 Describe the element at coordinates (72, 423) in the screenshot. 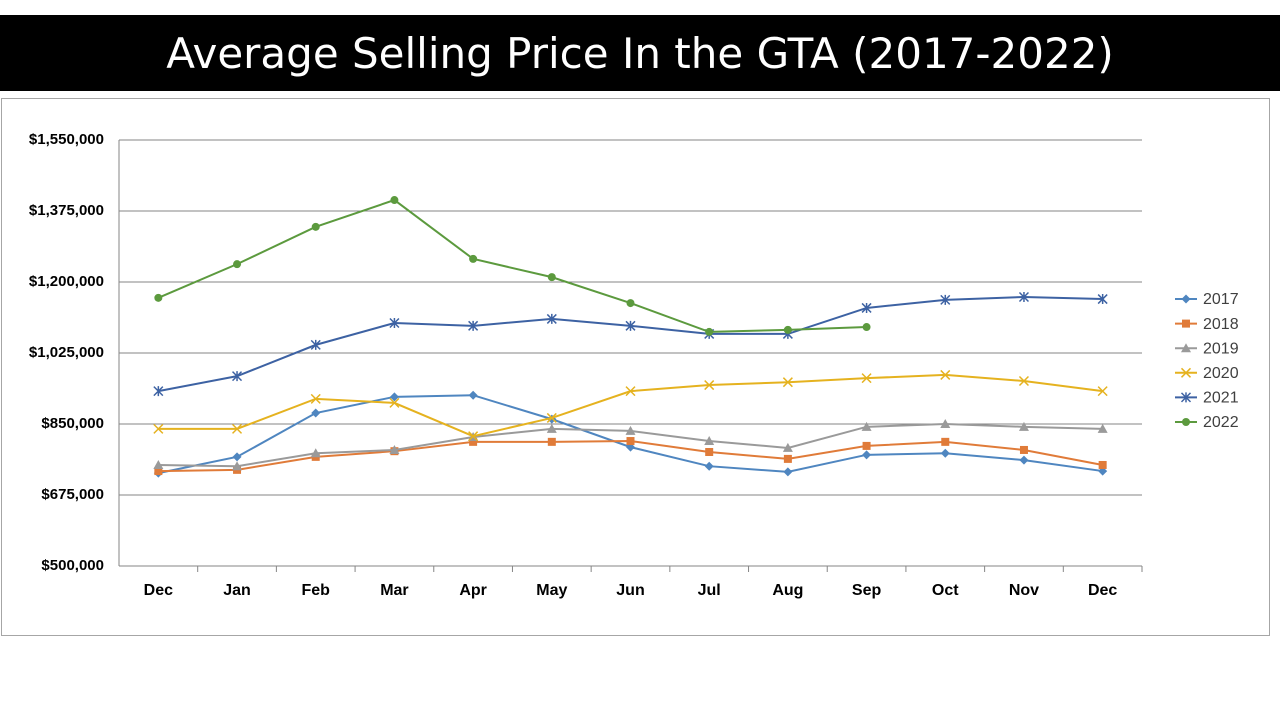

I see `y-tick-label: $850,000` at that location.